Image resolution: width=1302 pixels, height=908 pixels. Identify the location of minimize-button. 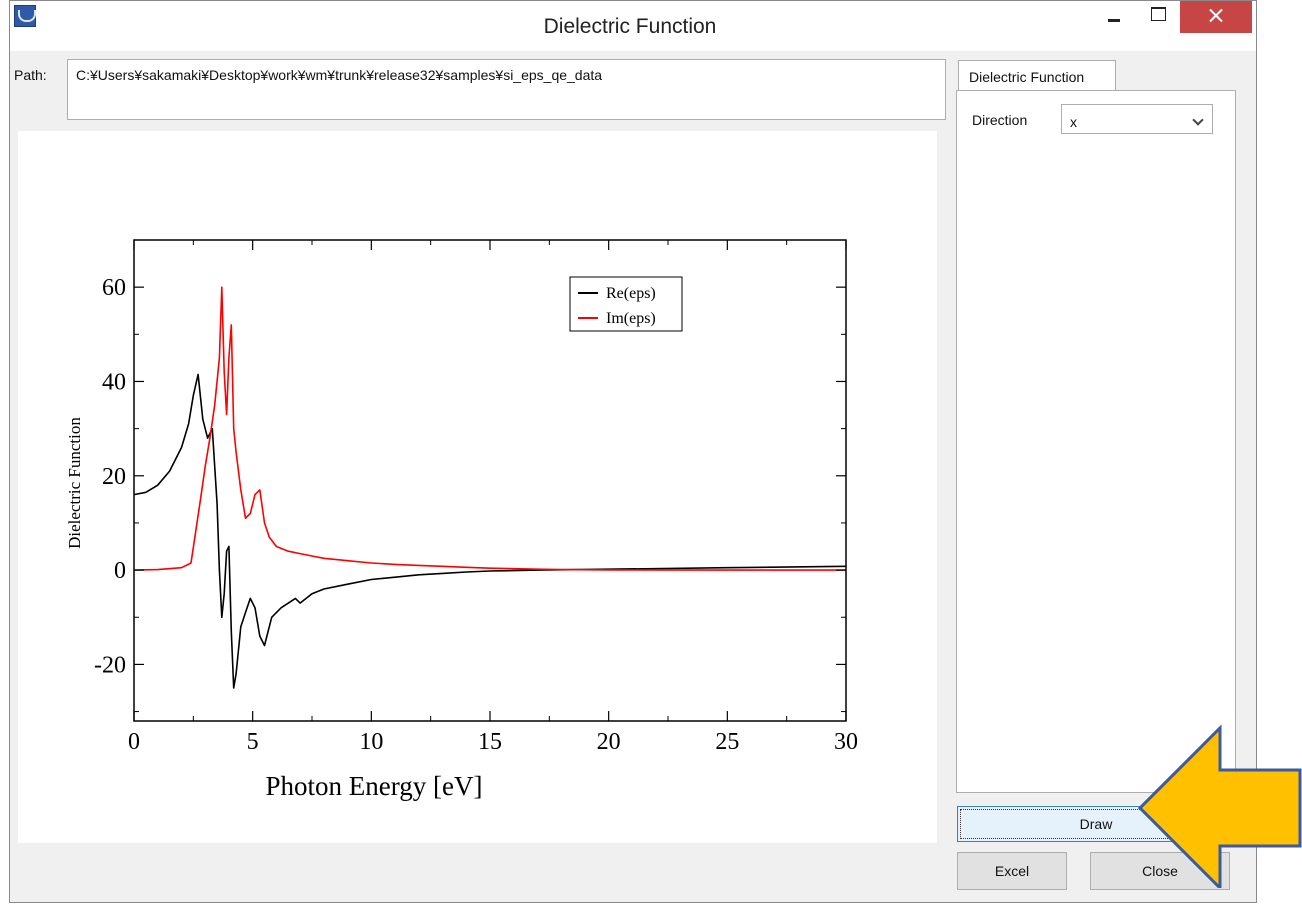
(1115, 17).